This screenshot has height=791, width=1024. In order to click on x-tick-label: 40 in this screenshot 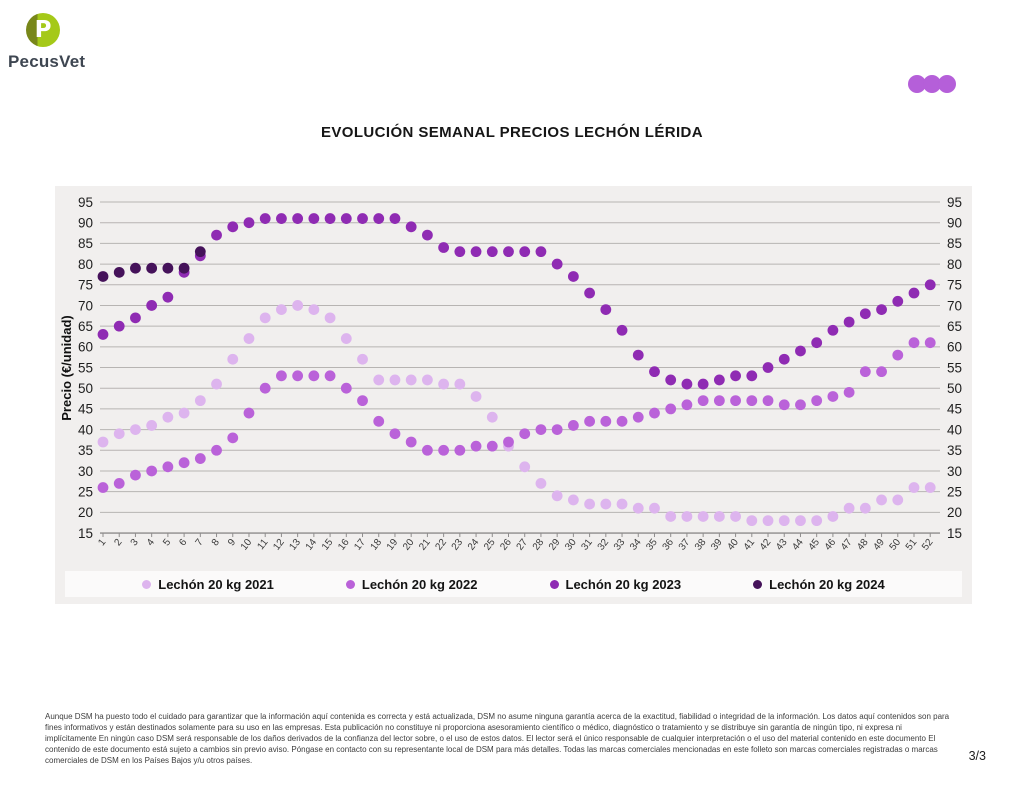, I will do `click(733, 545)`.